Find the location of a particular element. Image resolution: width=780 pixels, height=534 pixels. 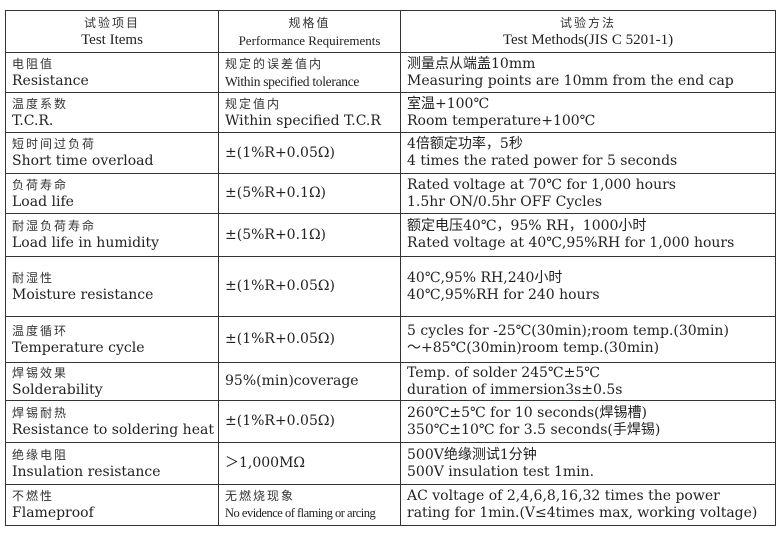

test-item-cell: 耐湿性 Moisture resistance is located at coordinates (112, 286).